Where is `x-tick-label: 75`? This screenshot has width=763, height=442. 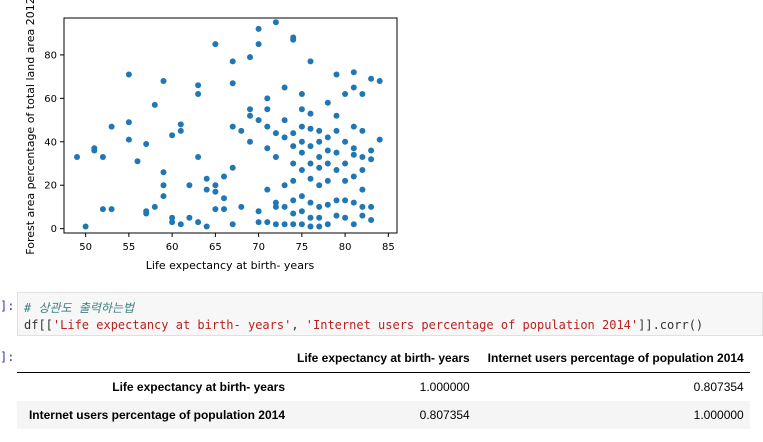
x-tick-label: 75 is located at coordinates (301, 247).